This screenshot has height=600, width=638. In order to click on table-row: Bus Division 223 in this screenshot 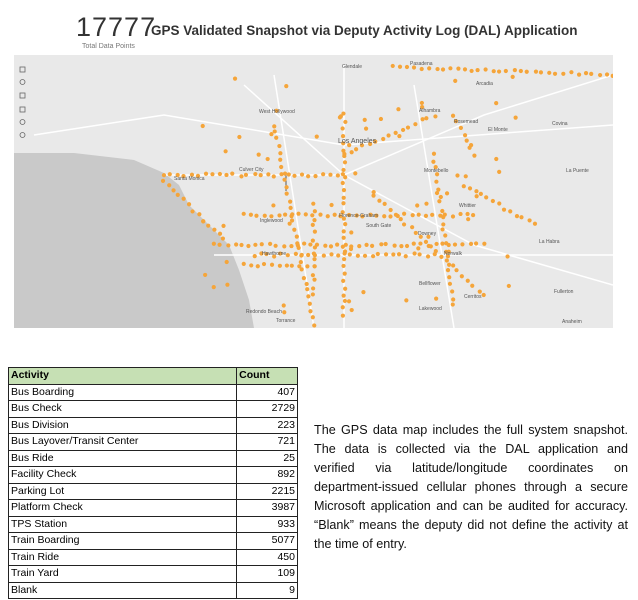, I will do `click(153, 425)`.